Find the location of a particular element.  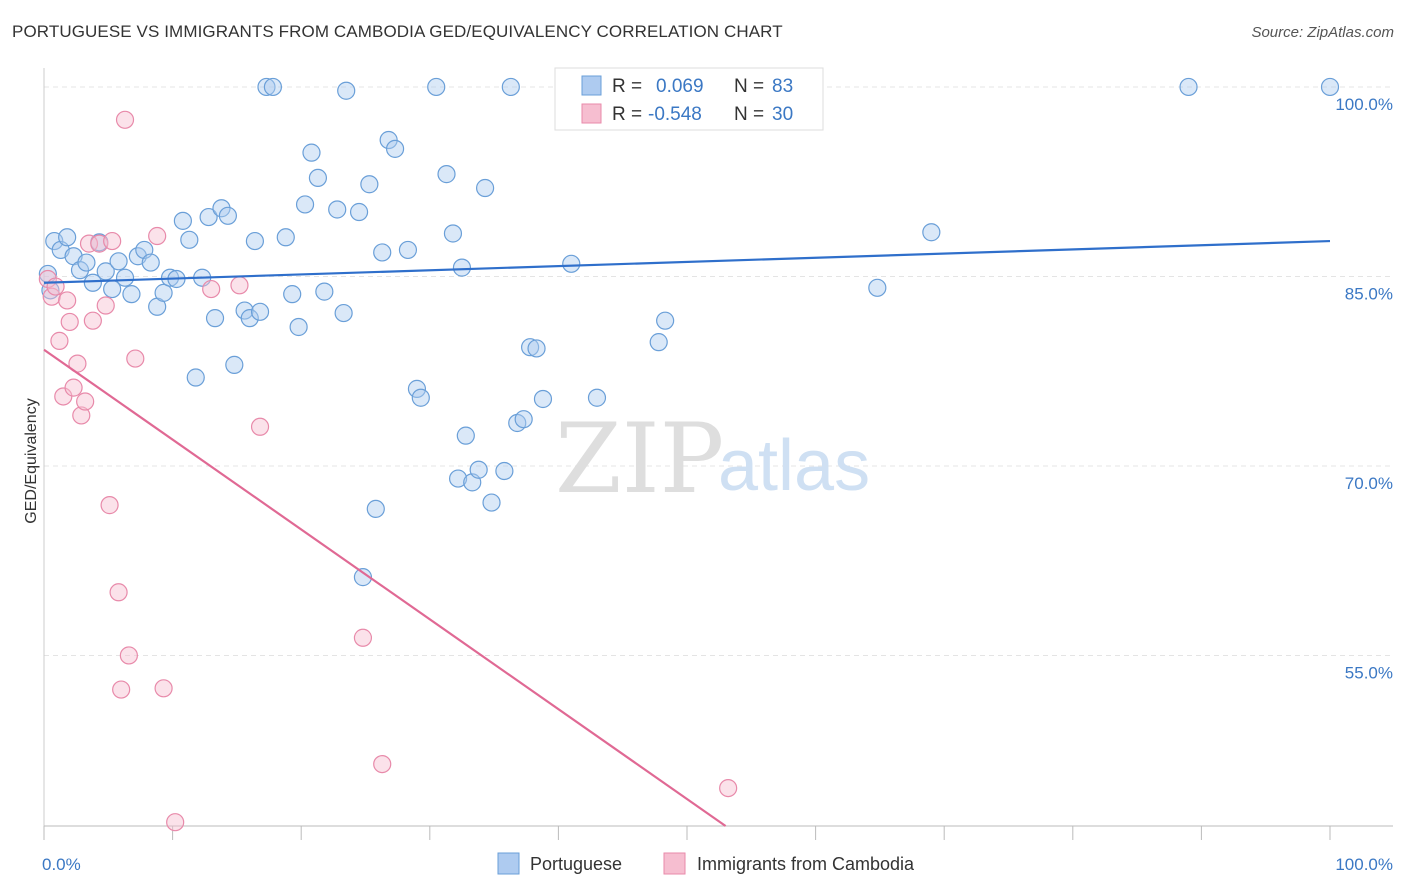

stats-r-label-portuguese: R = is located at coordinates (627, 86).